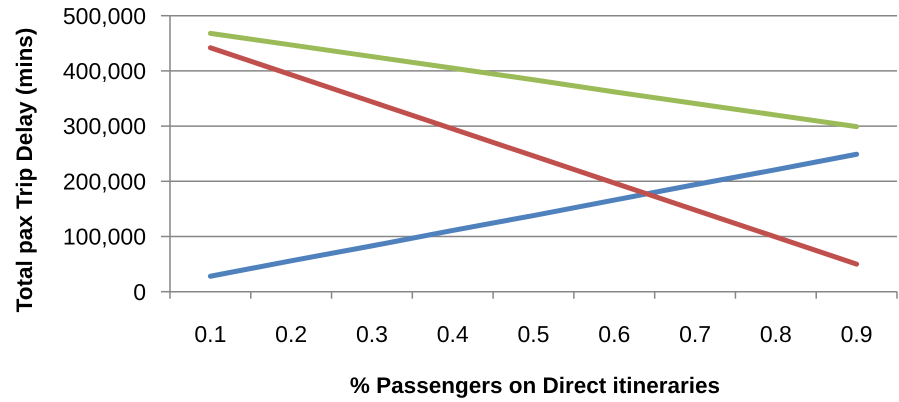  Describe the element at coordinates (104, 181) in the screenshot. I see `y-tick-label: 200,000` at that location.